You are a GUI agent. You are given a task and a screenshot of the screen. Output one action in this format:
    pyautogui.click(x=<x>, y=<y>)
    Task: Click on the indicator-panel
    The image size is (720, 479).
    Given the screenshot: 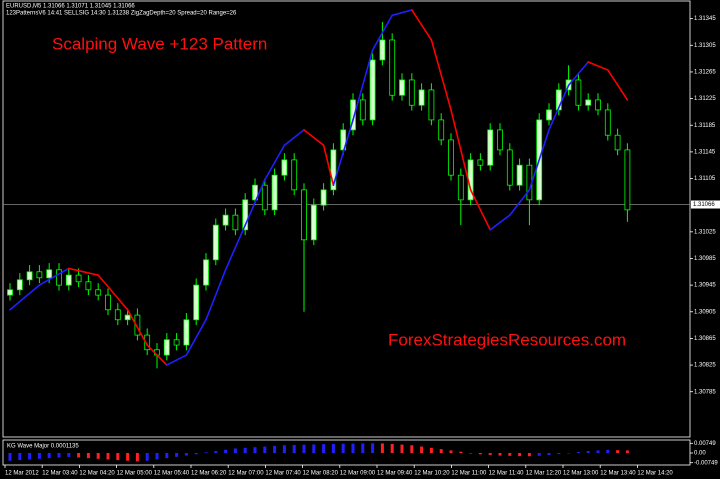 What is the action you would take?
    pyautogui.click(x=346, y=452)
    